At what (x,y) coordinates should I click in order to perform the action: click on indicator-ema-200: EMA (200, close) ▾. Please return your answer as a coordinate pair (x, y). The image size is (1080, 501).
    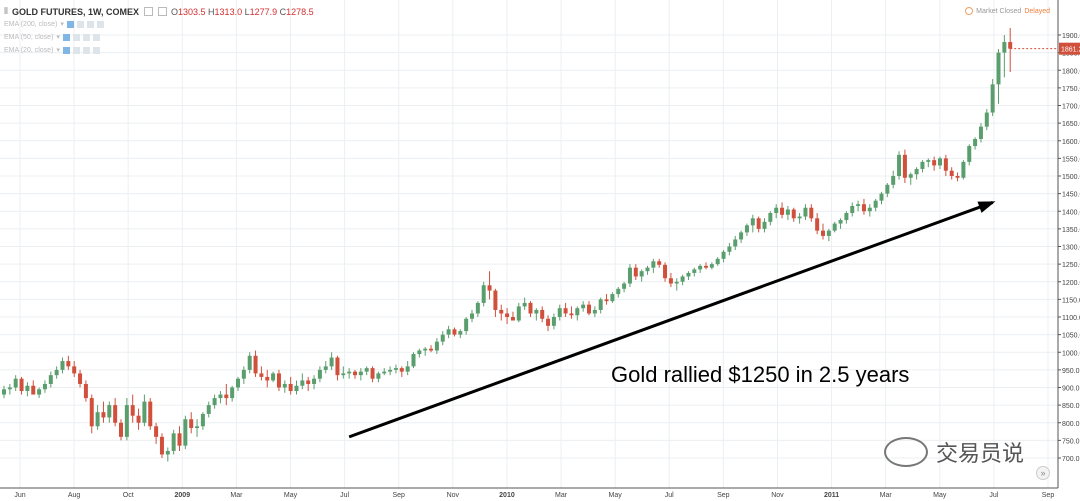
    Looking at the image, I should click on (159, 24).